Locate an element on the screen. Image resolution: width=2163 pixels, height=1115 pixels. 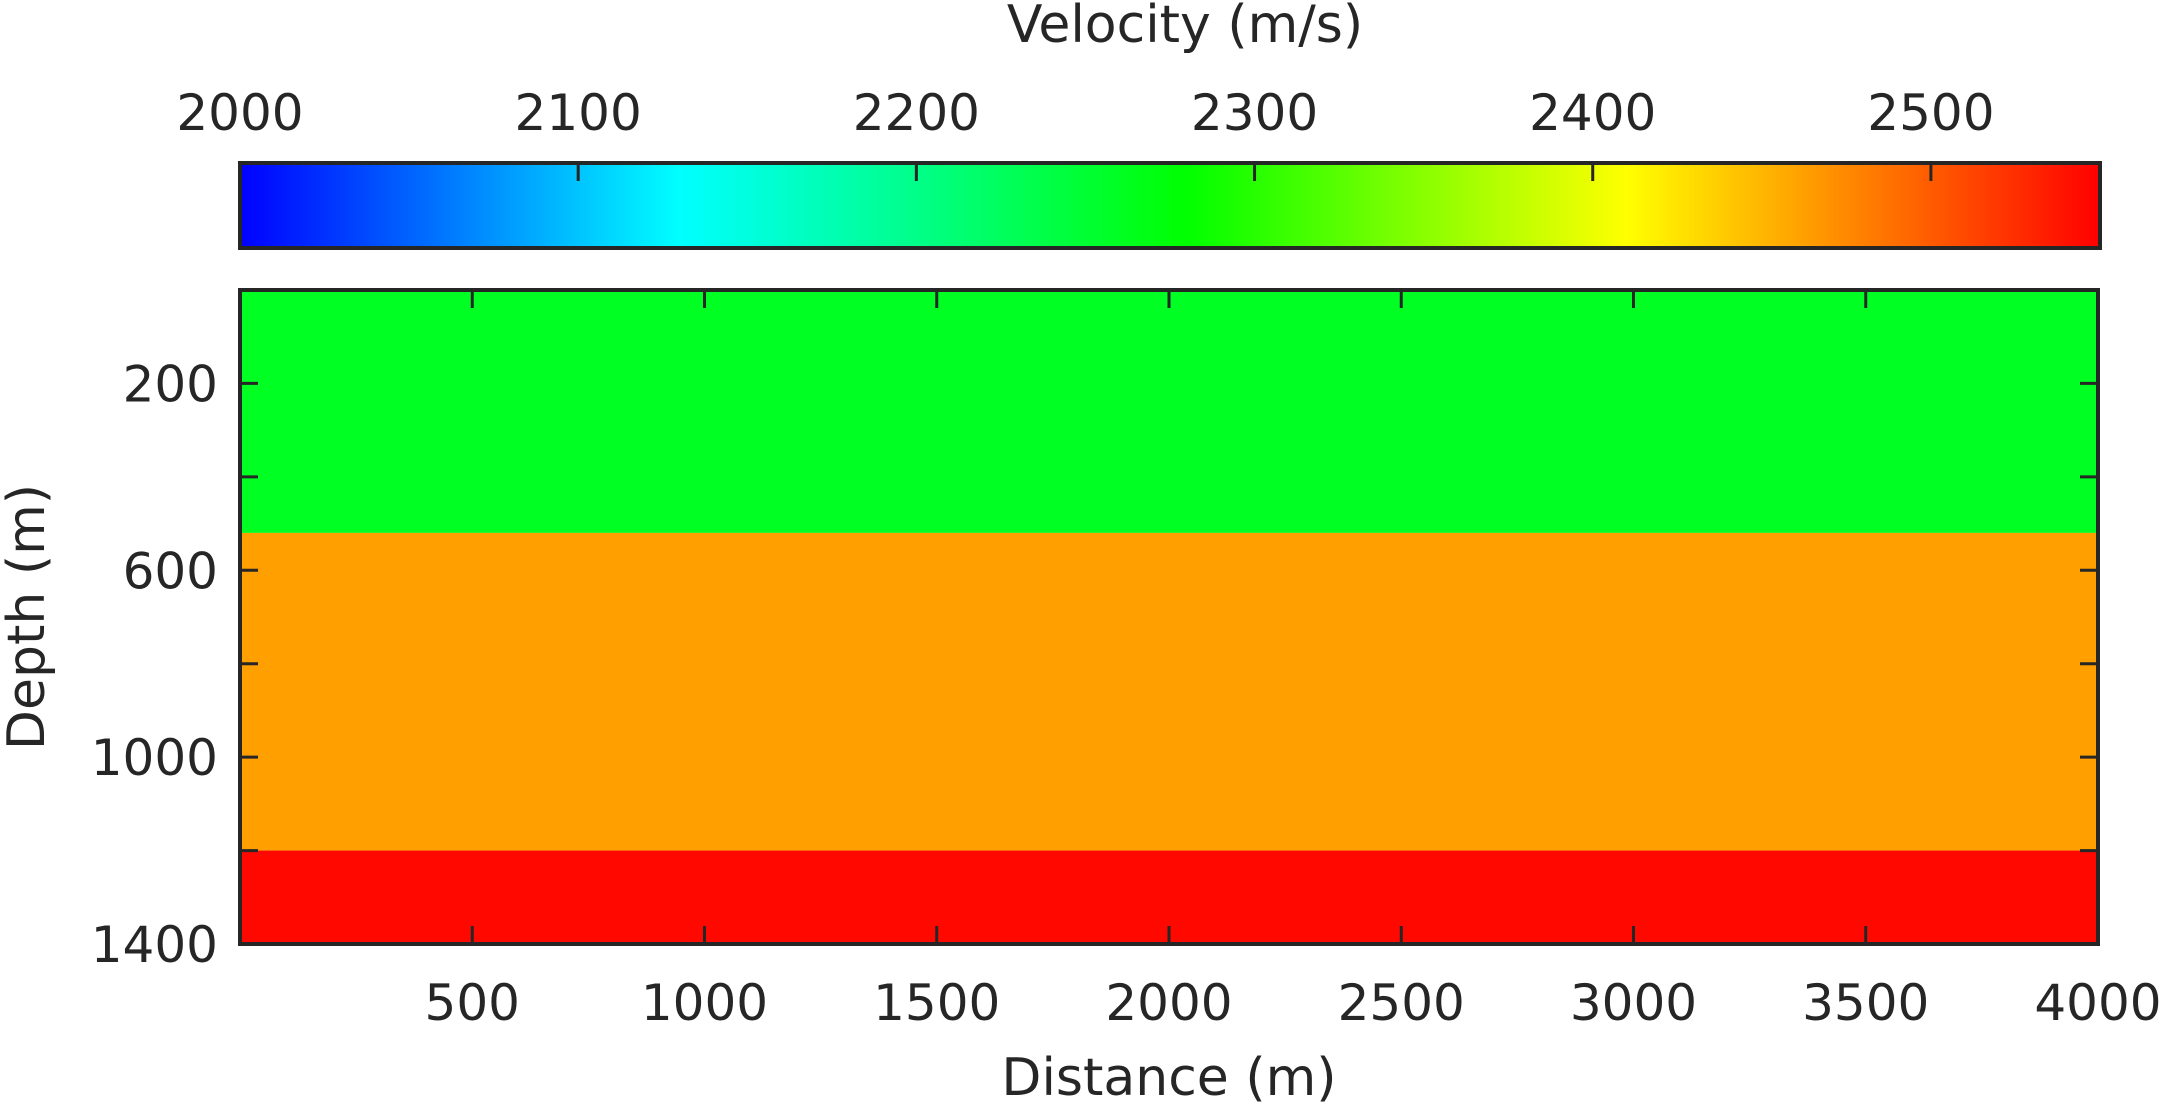
x-tick-label: 1000 is located at coordinates (704, 1003).